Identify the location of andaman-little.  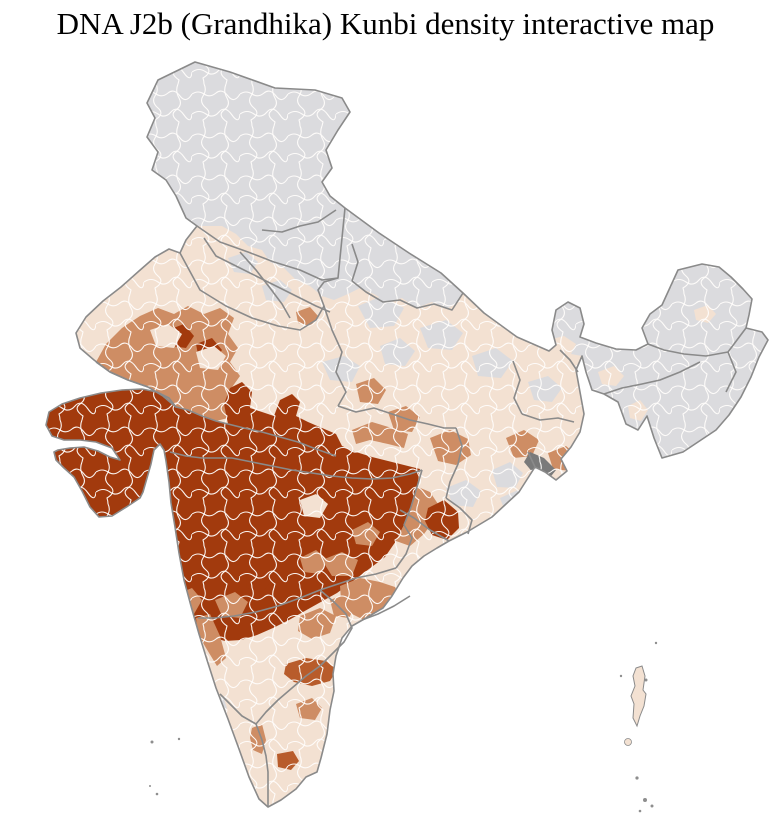
(628, 742).